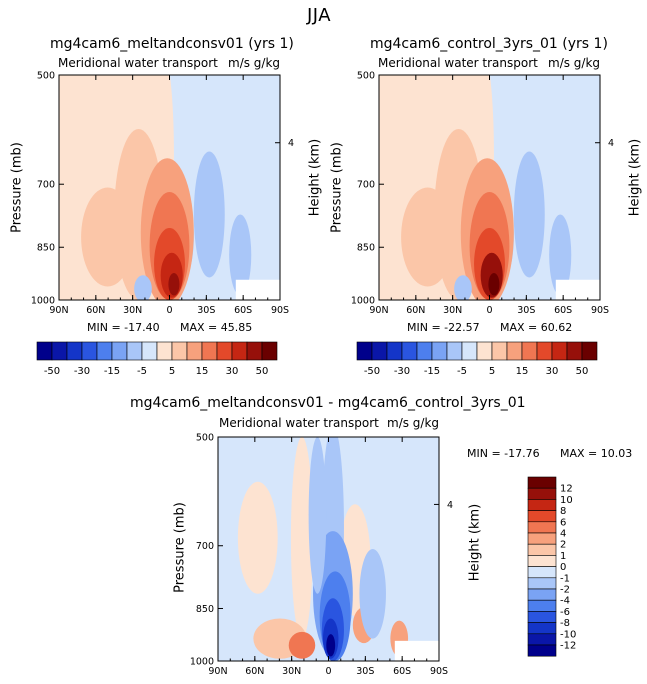 The height and width of the screenshot is (684, 647). Describe the element at coordinates (563, 556) in the screenshot. I see `colorbar3-label: 1` at that location.